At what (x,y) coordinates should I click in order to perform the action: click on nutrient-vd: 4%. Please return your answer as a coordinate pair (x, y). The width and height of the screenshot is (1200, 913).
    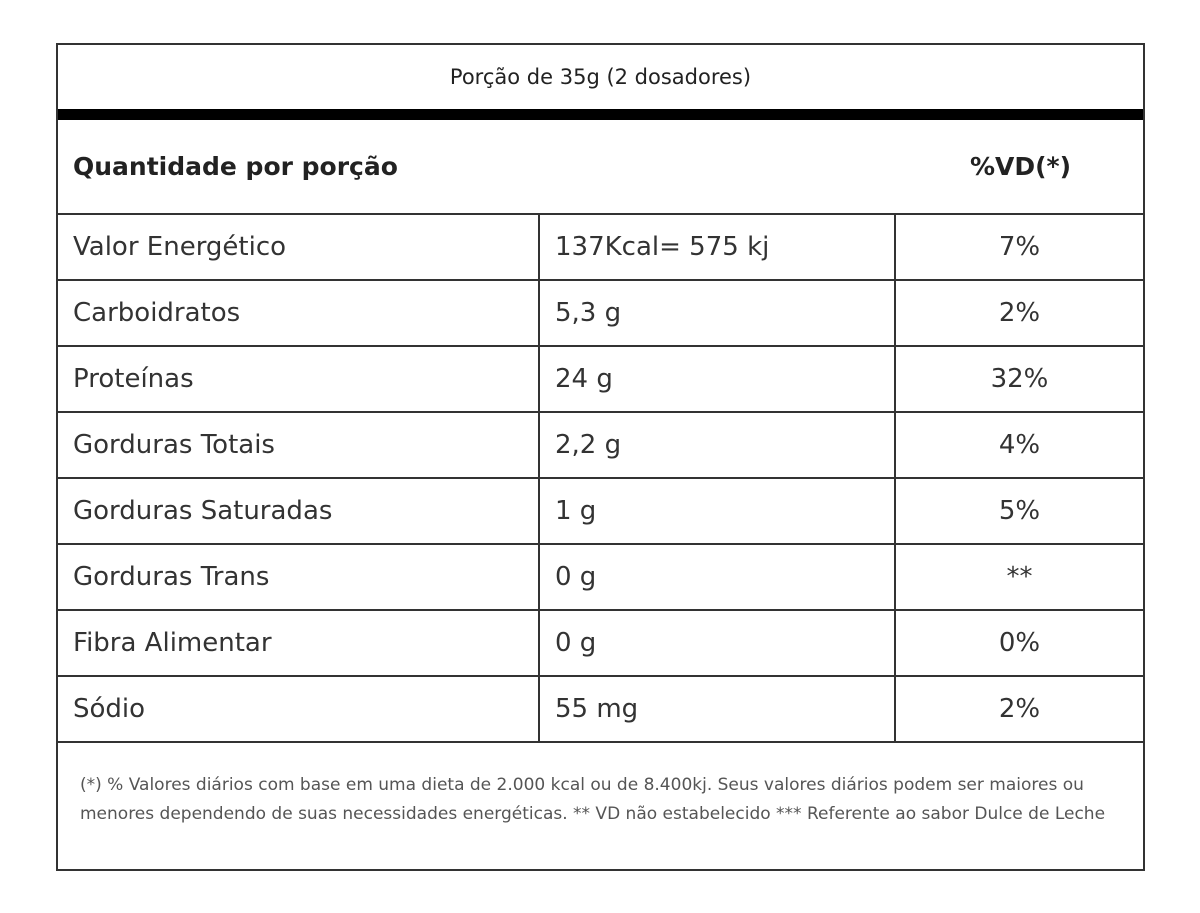
    Looking at the image, I should click on (1019, 445).